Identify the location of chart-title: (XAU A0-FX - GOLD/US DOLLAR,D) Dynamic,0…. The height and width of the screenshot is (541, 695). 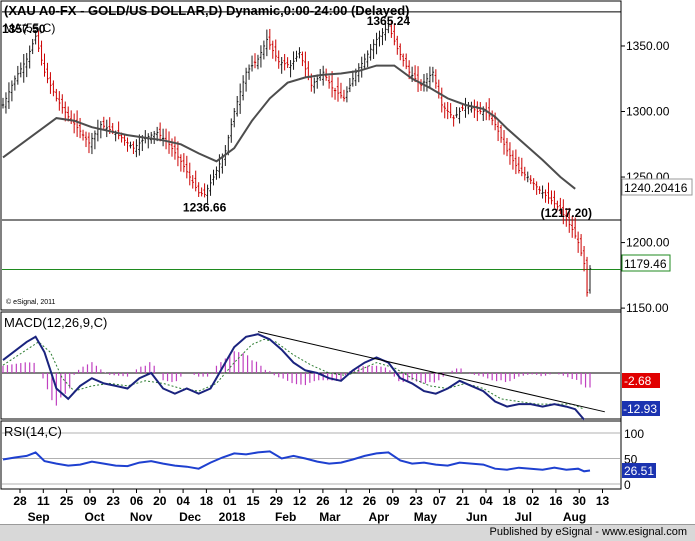
(206, 10).